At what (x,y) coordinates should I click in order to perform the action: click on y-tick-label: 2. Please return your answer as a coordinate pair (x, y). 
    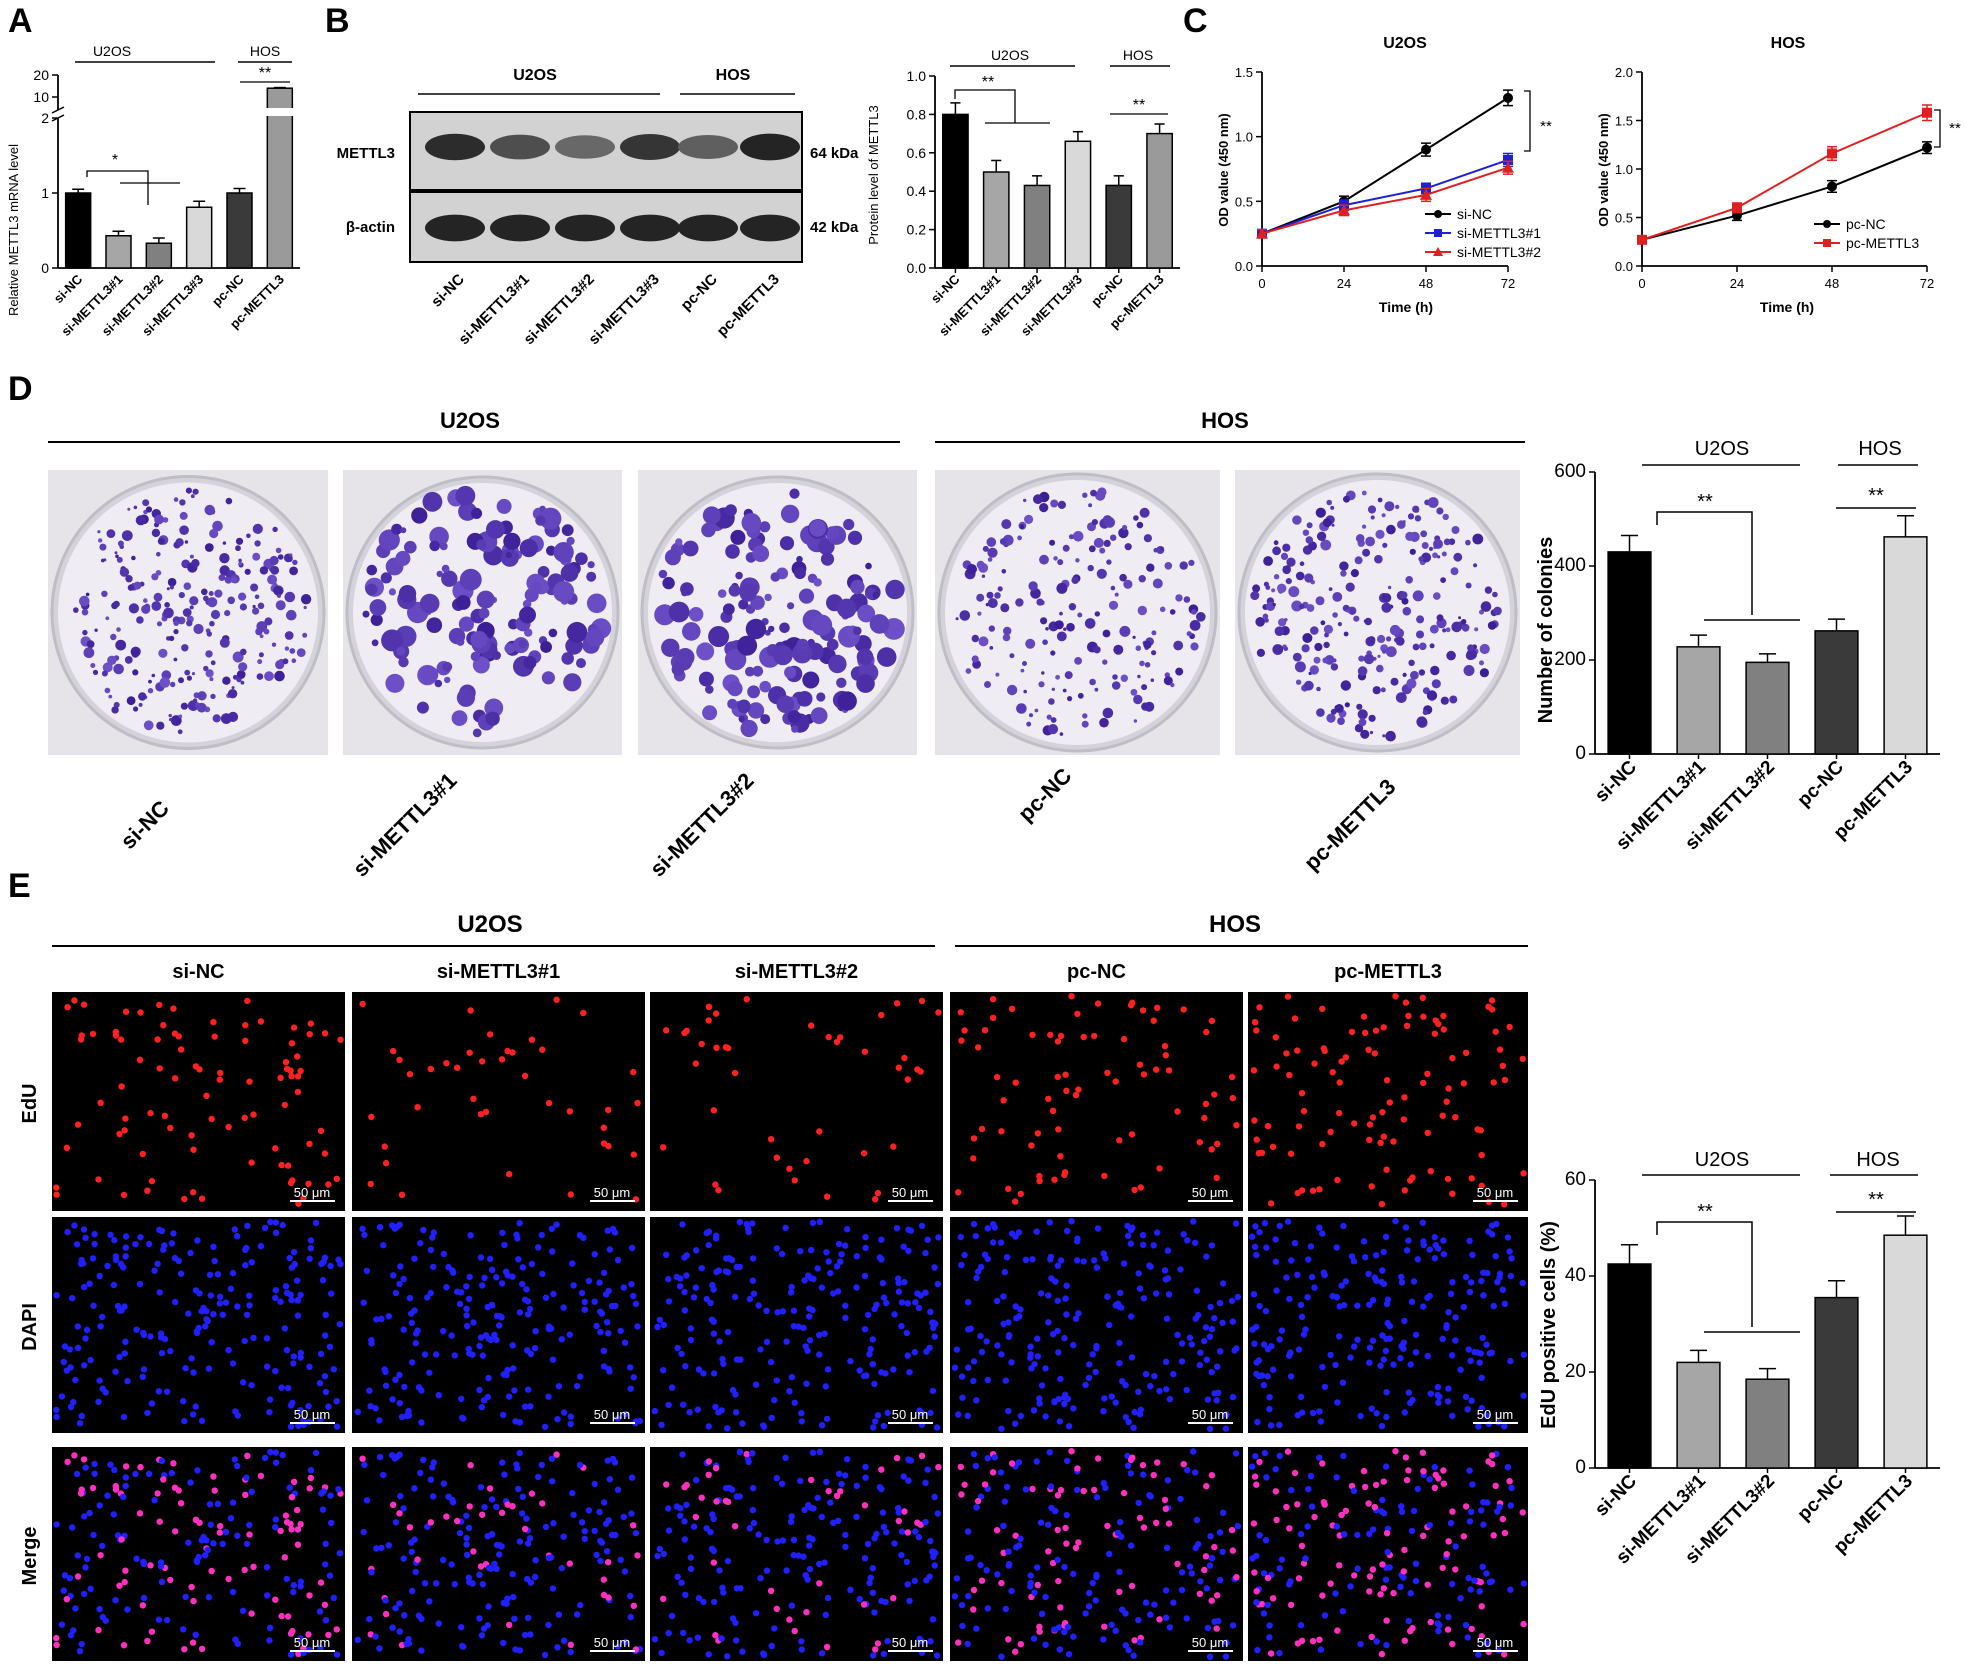
    Looking at the image, I should click on (45, 118).